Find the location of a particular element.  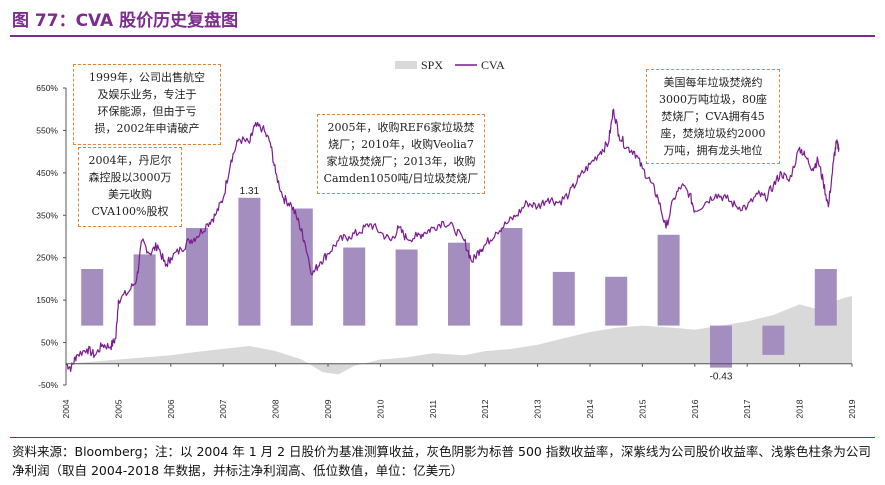

x-tick-label: 2019 is located at coordinates (852, 408).